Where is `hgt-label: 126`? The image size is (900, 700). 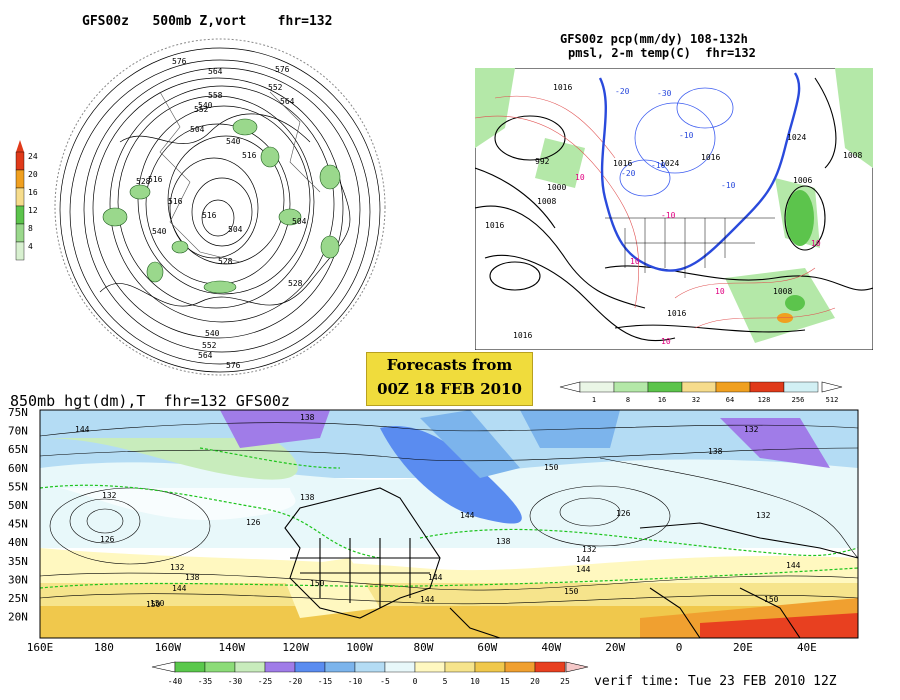 hgt-label: 126 is located at coordinates (107, 539).